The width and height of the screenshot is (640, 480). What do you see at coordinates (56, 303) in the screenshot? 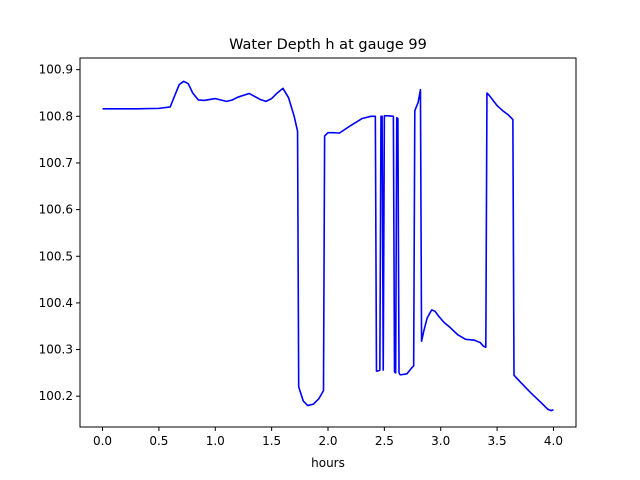
I see `y-tick-label: 100.4` at bounding box center [56, 303].